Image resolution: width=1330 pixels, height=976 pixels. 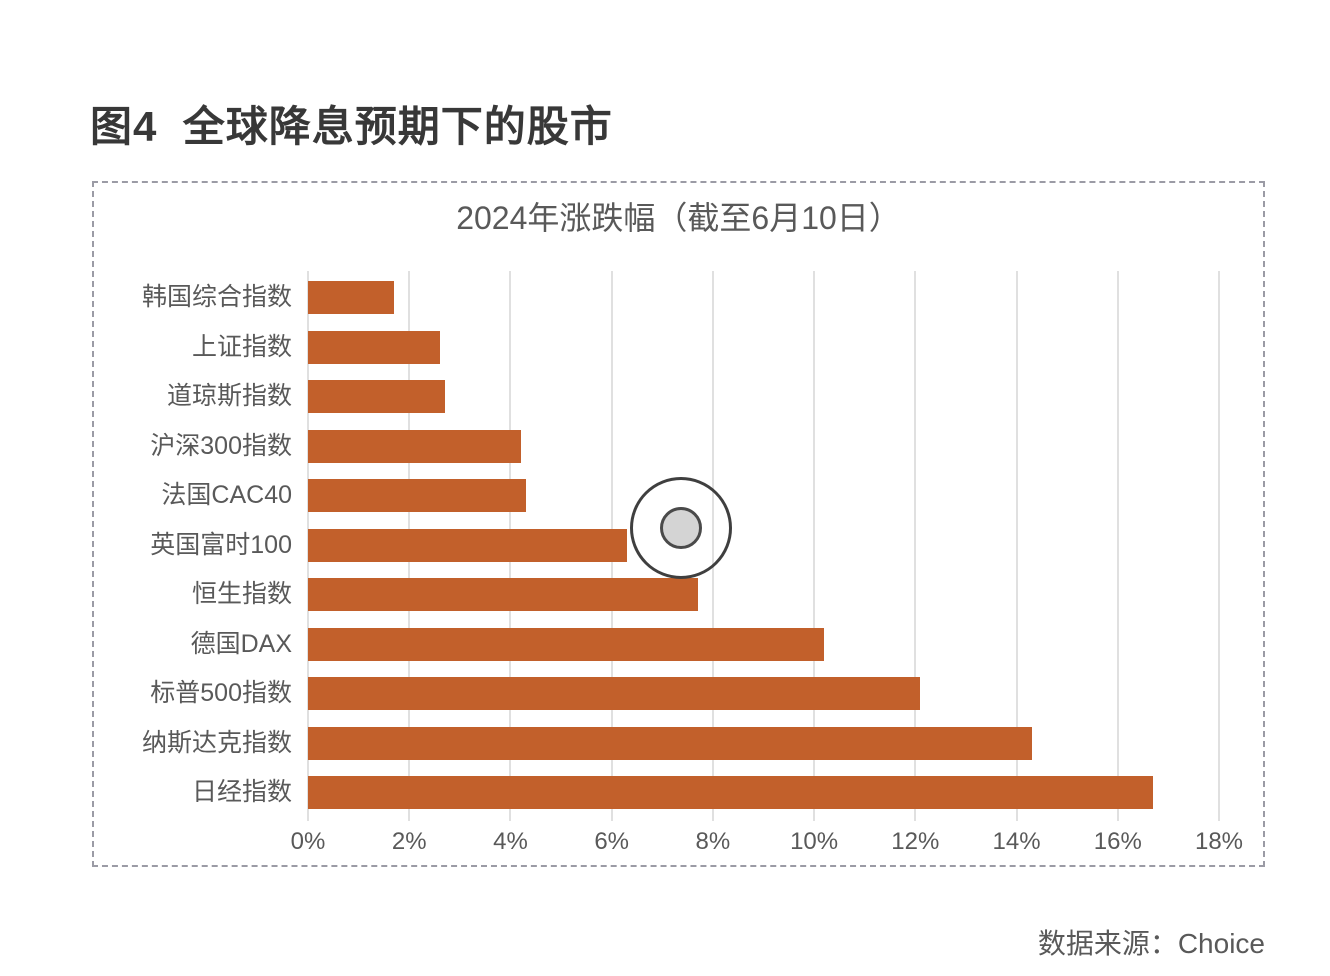 What do you see at coordinates (731, 792) in the screenshot?
I see `bar-日经指数` at bounding box center [731, 792].